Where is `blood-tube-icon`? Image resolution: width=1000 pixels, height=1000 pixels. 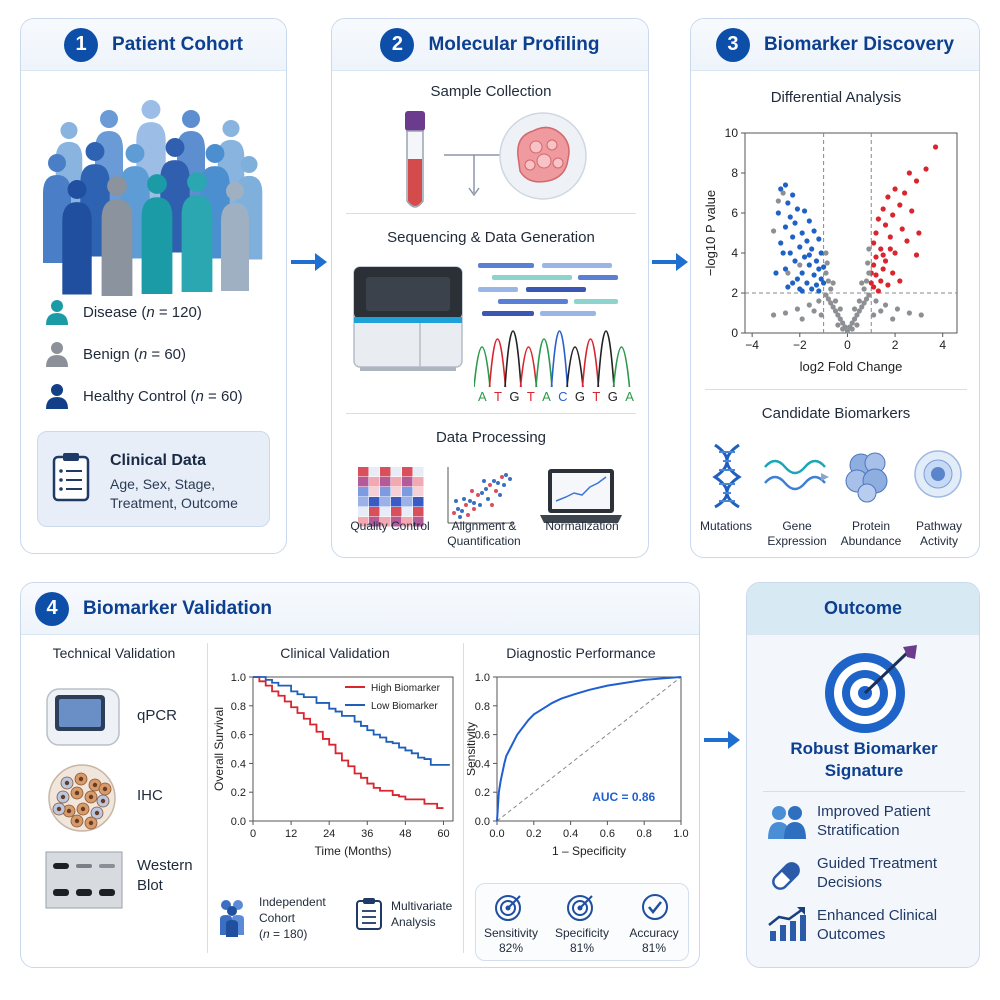
blood-tube-icon is located at coordinates (415, 159).